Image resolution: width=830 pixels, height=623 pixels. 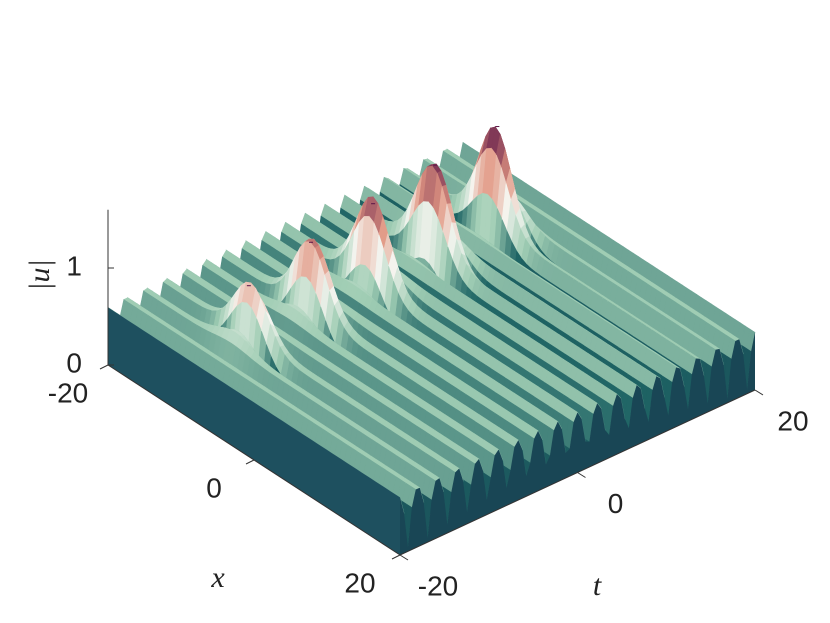 I want to click on t-axis-label: t, so click(x=597, y=585).